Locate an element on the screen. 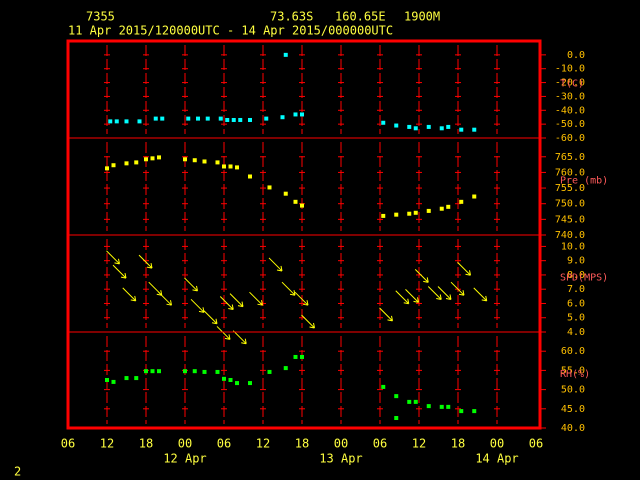 This screenshot has width=640, height=480. longitude: 160.65E is located at coordinates (360, 17).